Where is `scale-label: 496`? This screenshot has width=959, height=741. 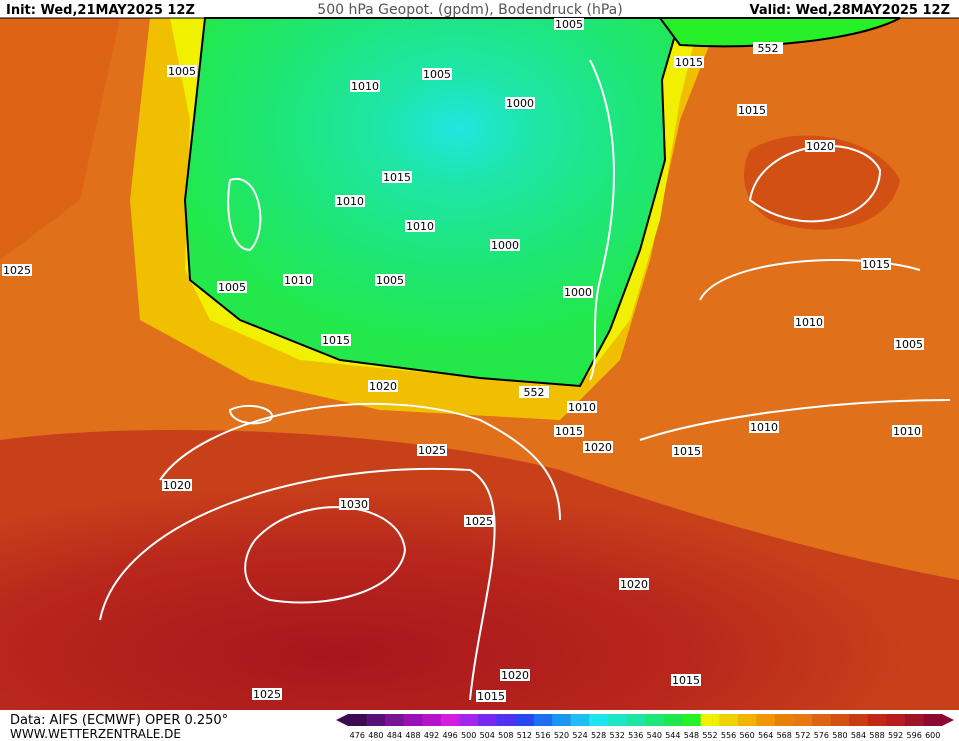 scale-label: 496 is located at coordinates (449, 735).